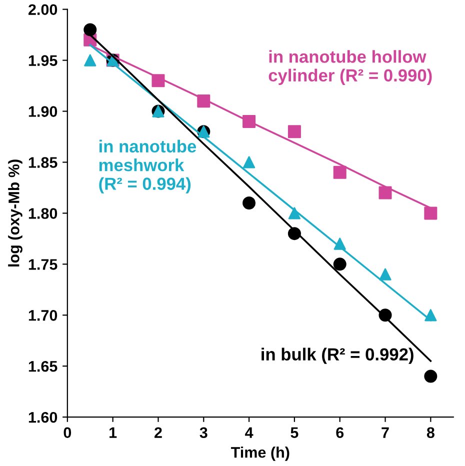 This screenshot has width=465, height=466. Describe the element at coordinates (294, 432) in the screenshot. I see `x-tick-label: 5` at that location.